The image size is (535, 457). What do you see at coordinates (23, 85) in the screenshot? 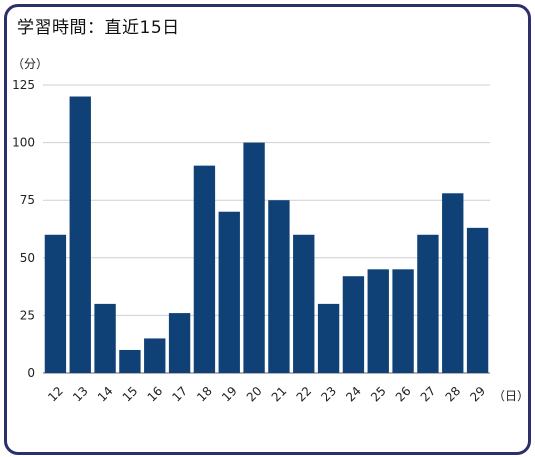
I see `y-tick-label: 125` at bounding box center [23, 85].